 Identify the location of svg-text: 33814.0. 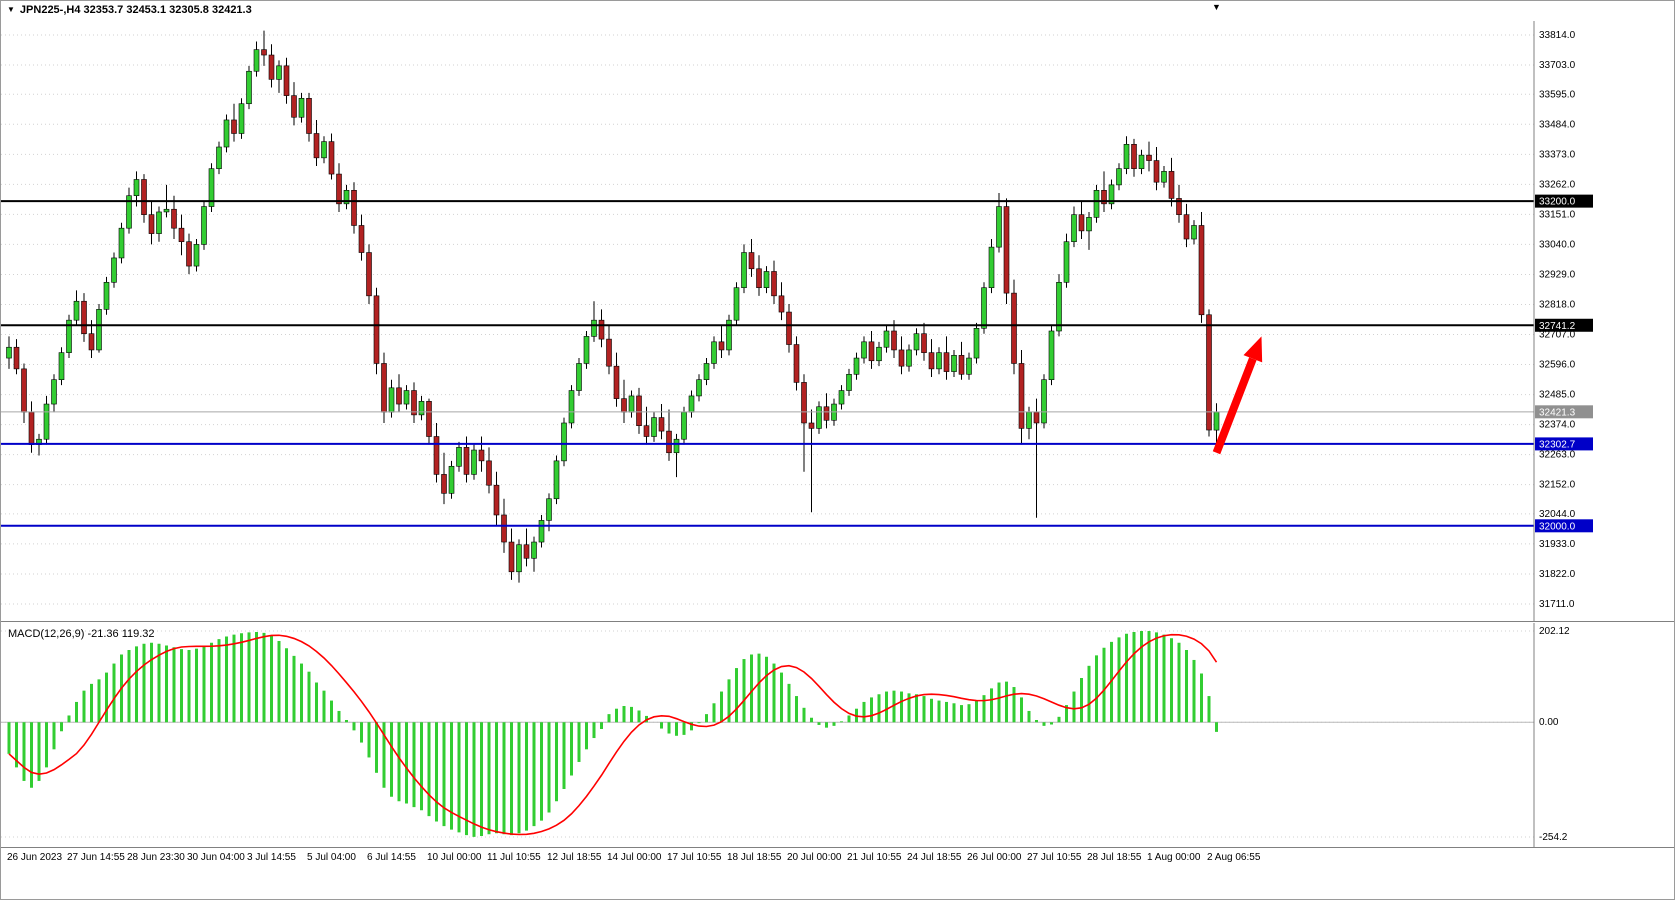
(1557, 35).